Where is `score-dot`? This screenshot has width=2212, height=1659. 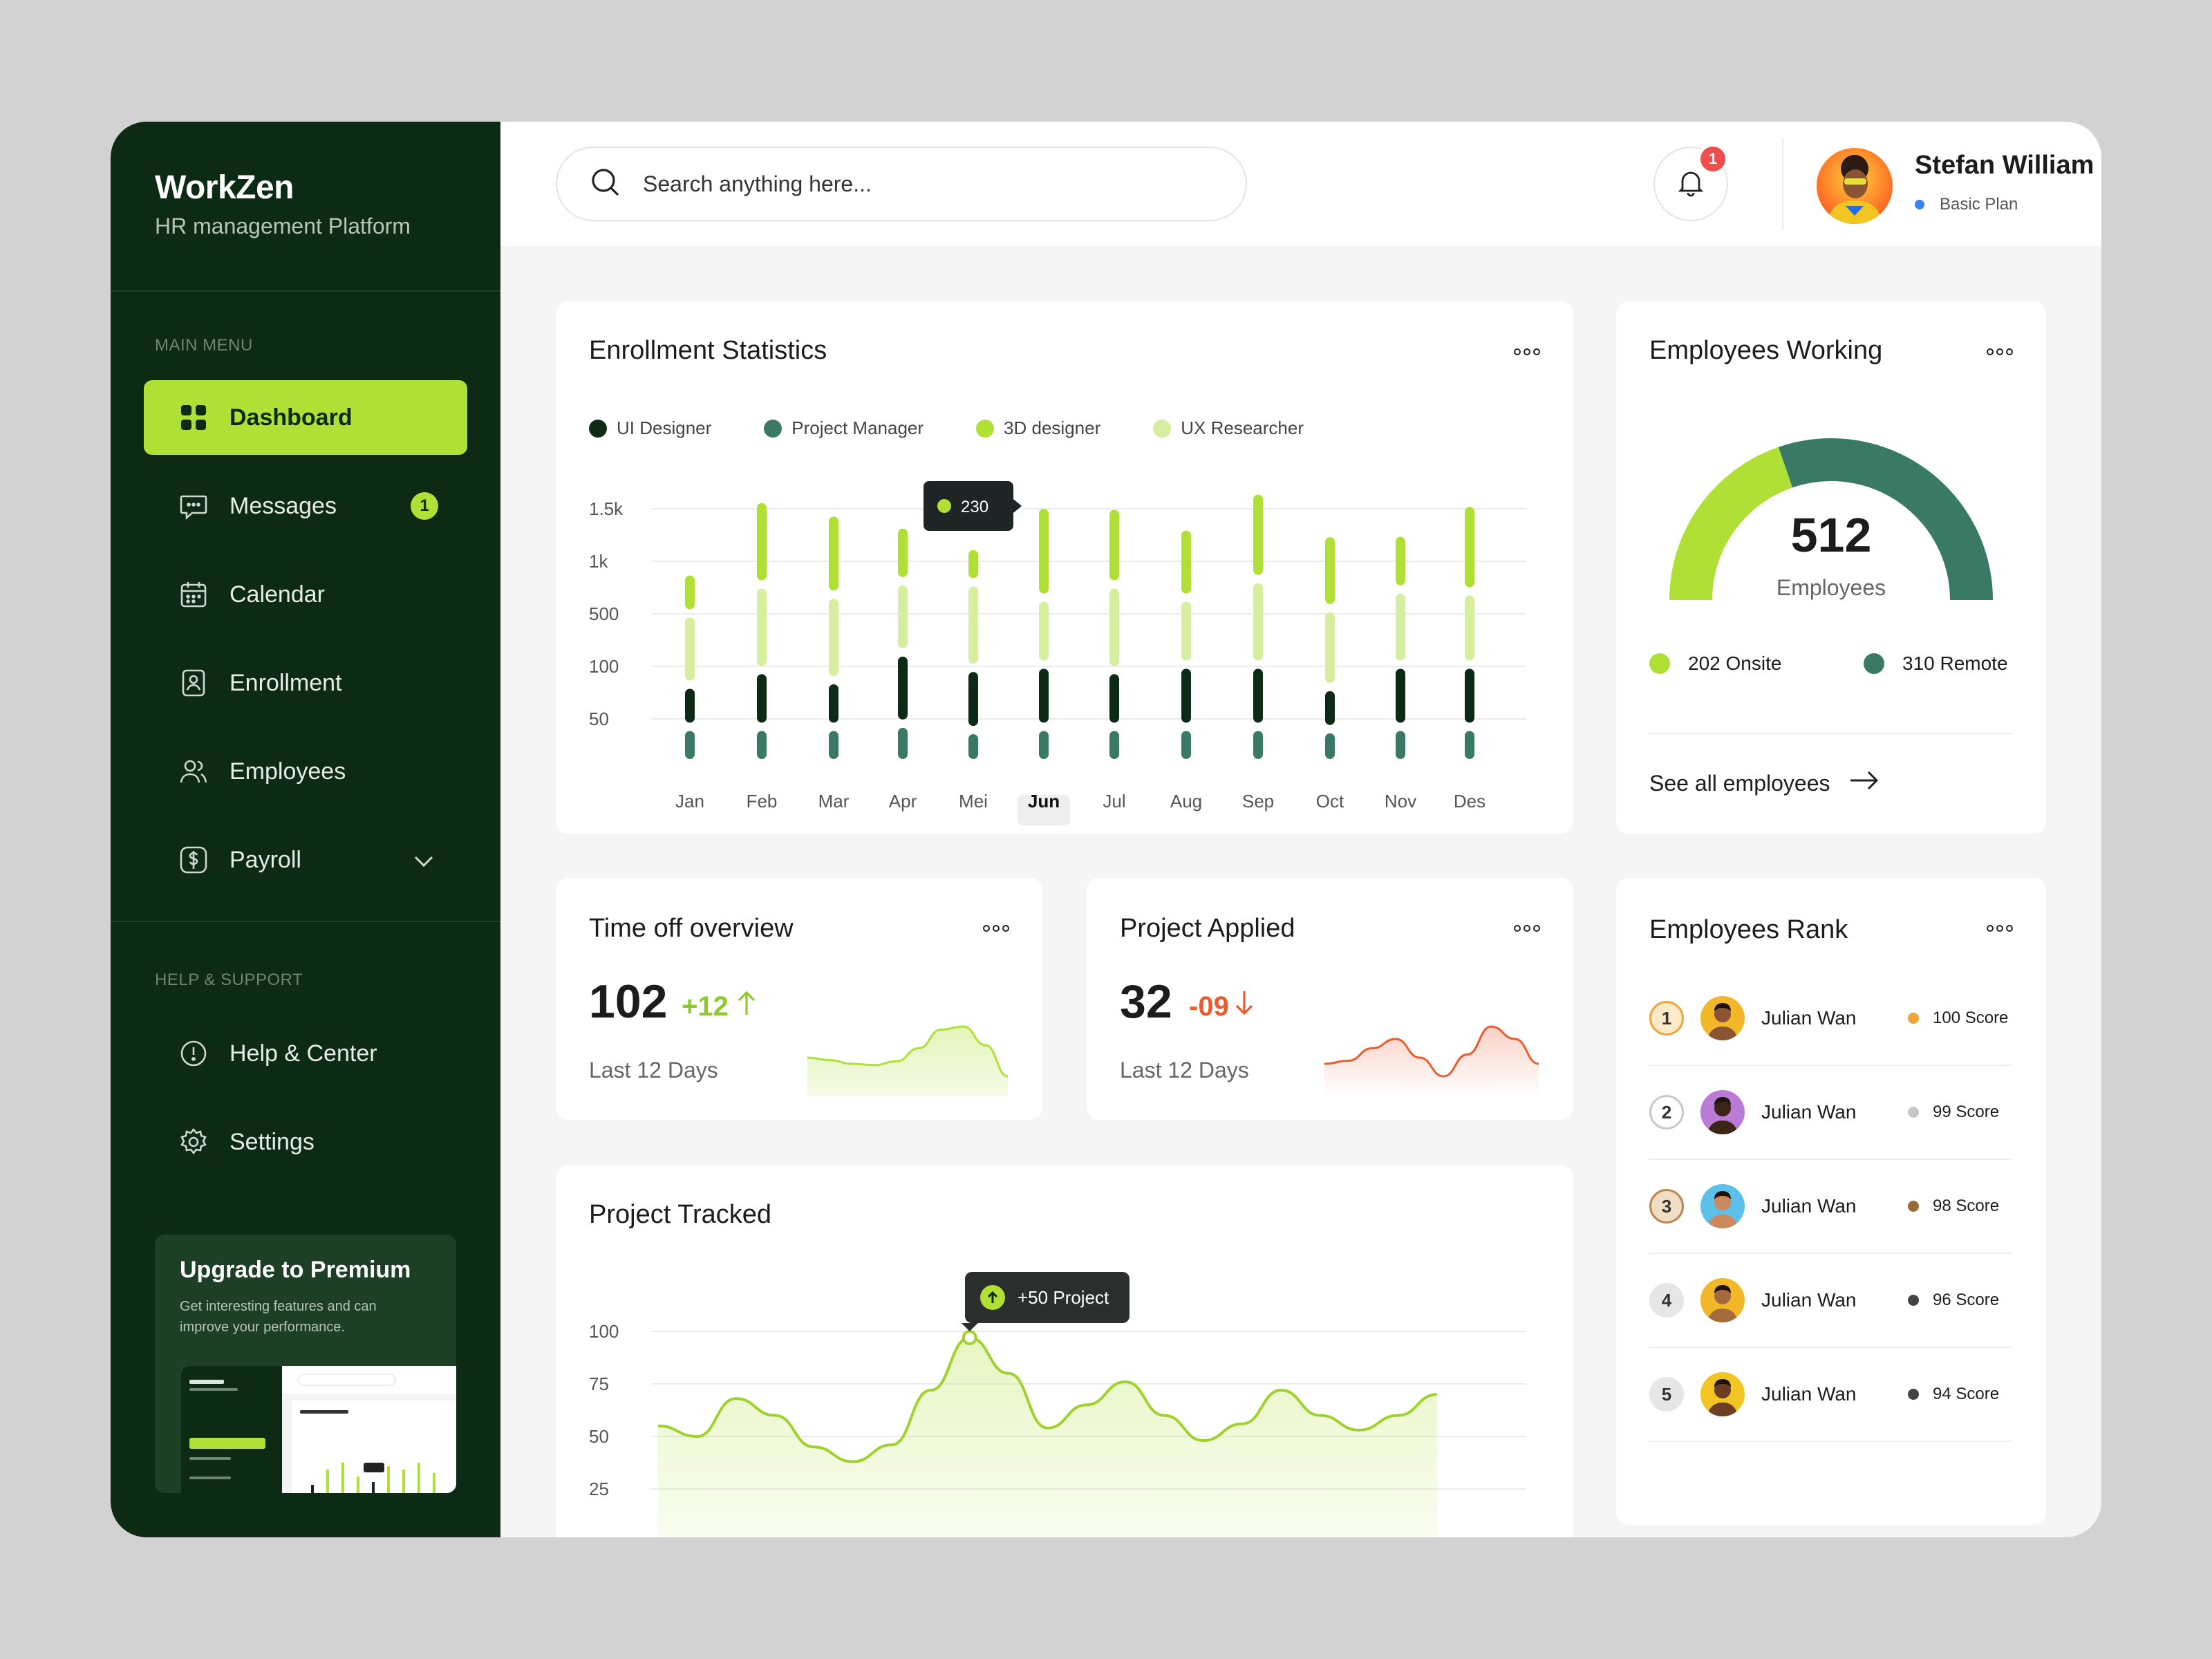
score-dot is located at coordinates (1914, 1112).